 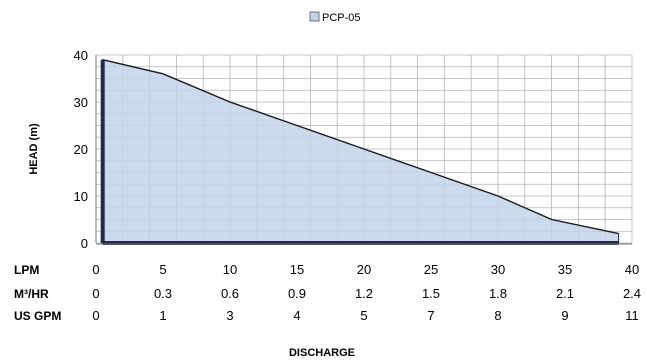 I want to click on x-tick-label: 1, so click(x=162, y=315).